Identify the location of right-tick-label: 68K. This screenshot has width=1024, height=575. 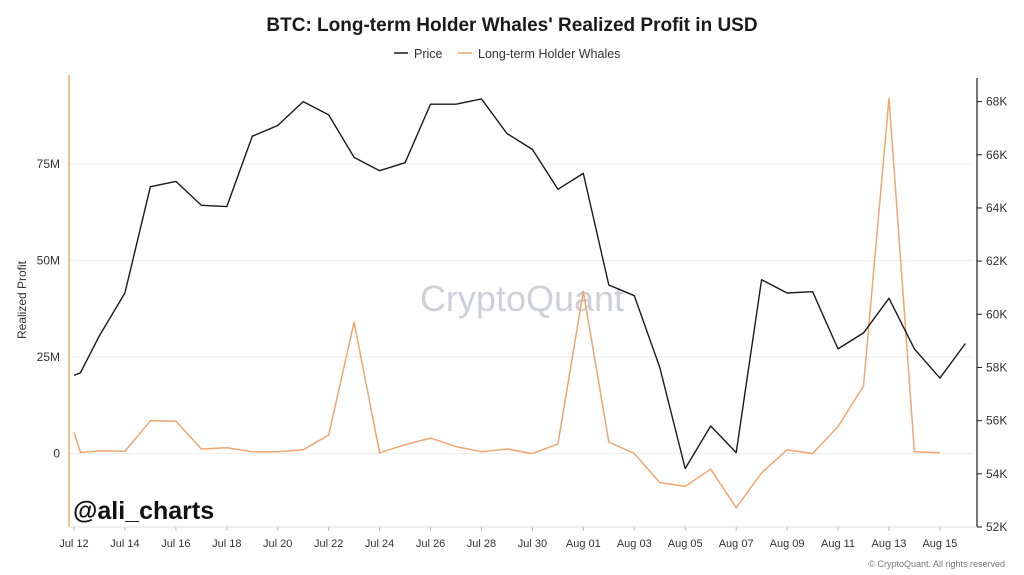
(996, 102).